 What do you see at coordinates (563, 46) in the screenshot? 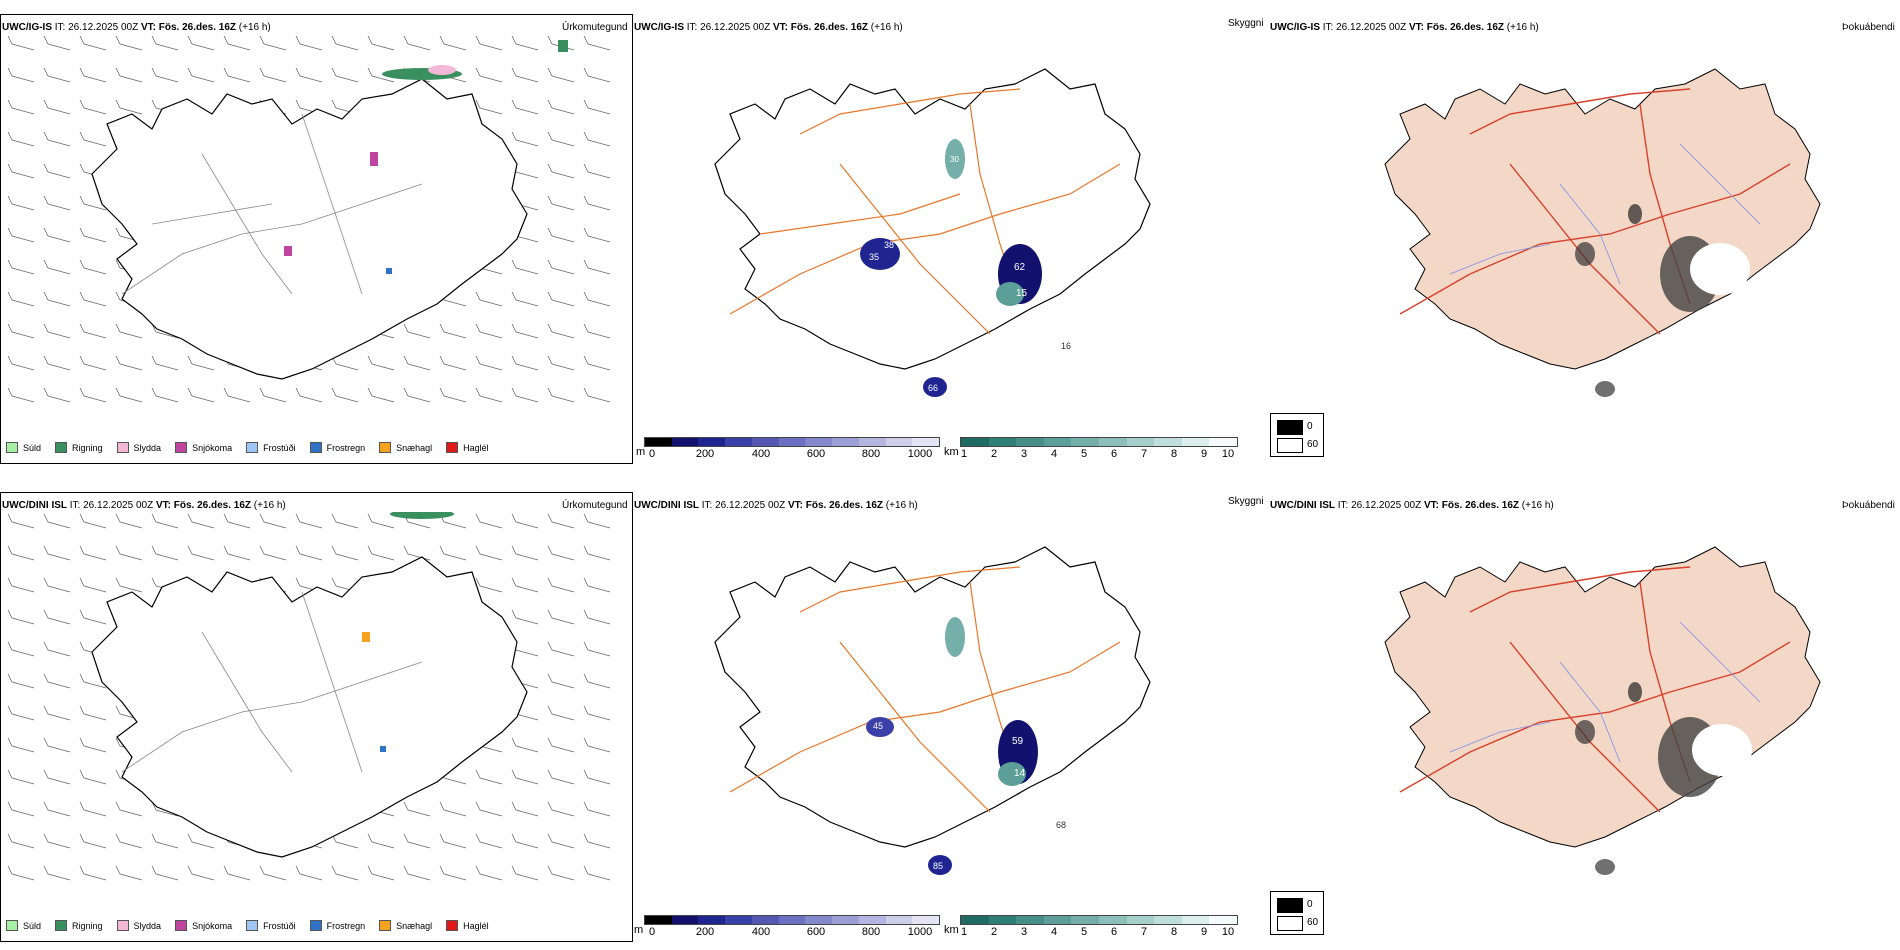
I see `rain-area-small` at bounding box center [563, 46].